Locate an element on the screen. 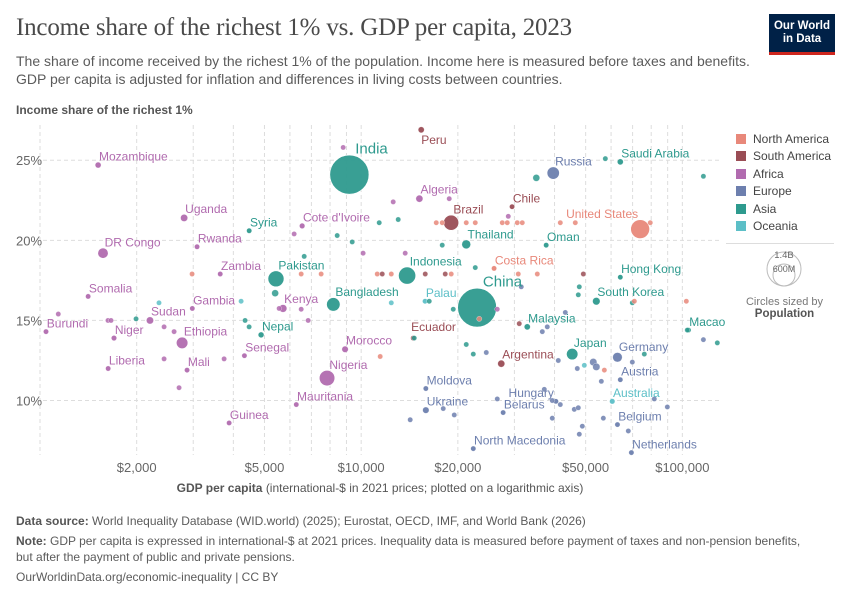  point-algeria is located at coordinates (419, 199).